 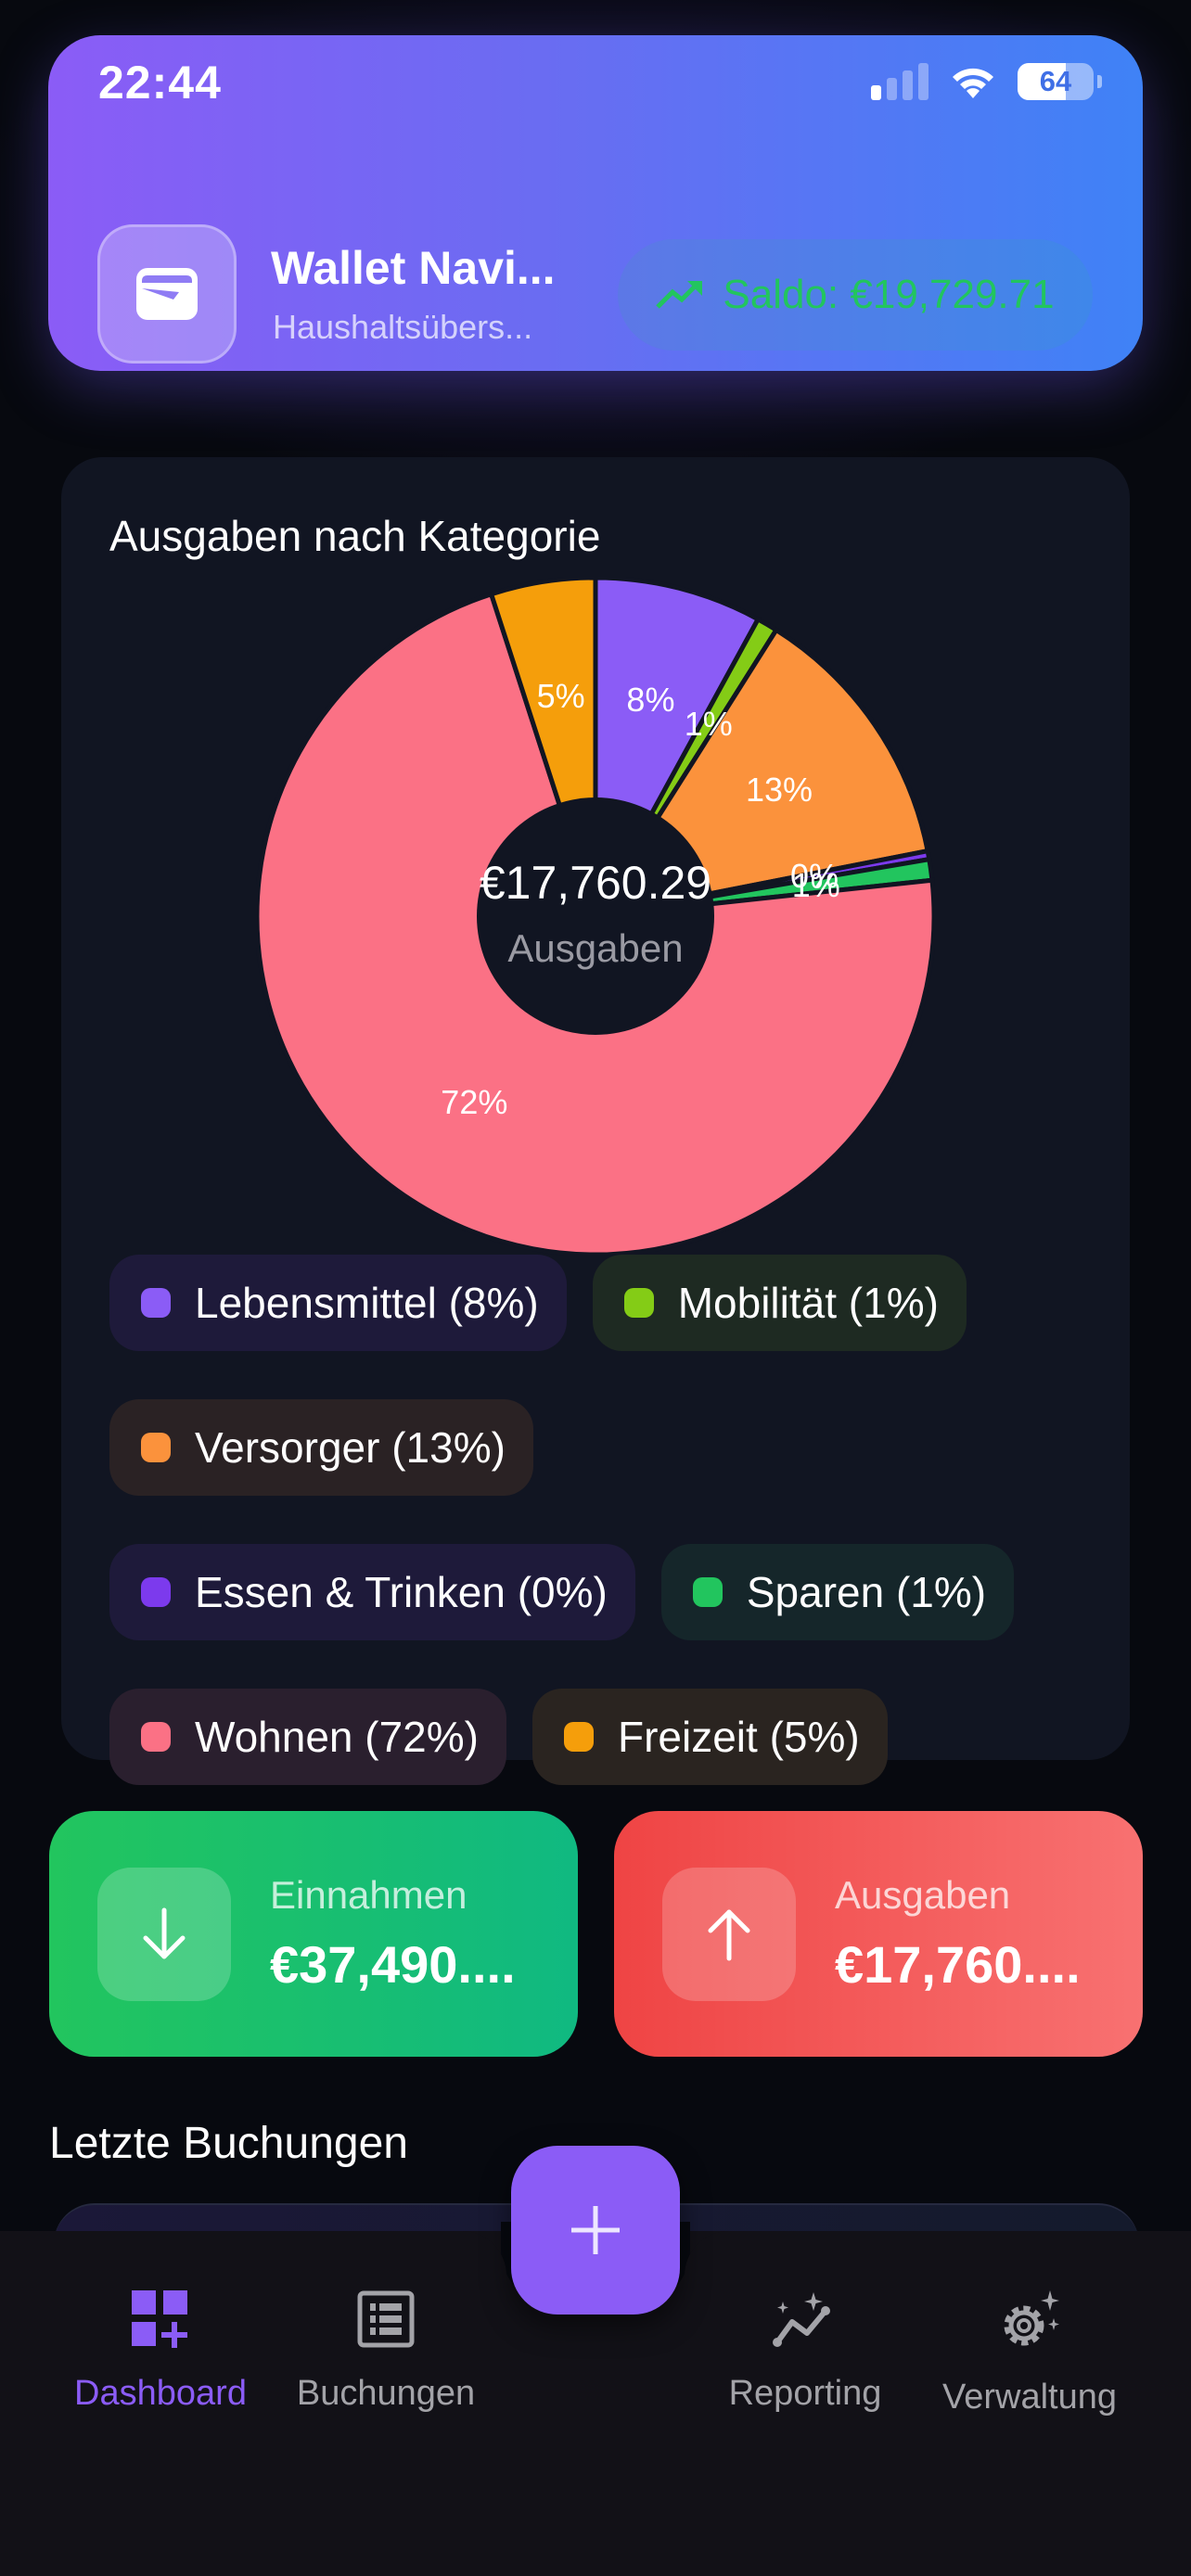 I want to click on arrow-down-icon, so click(x=164, y=1932).